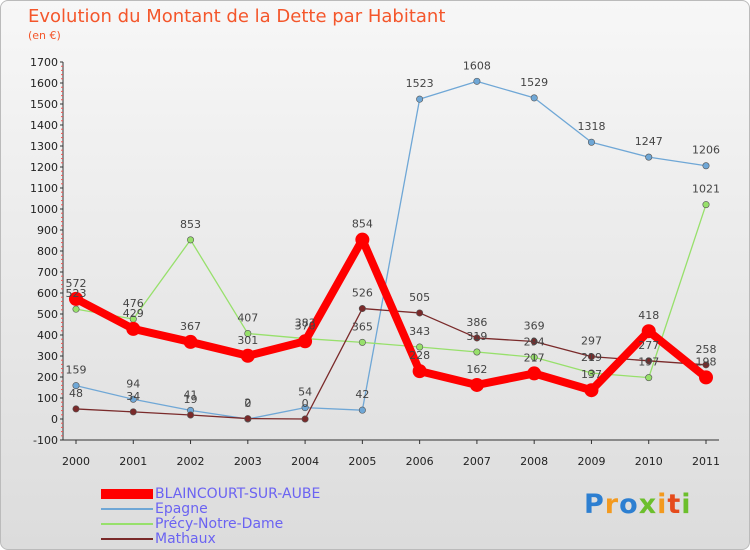 The height and width of the screenshot is (550, 750). I want to click on y-tick-label: 500, so click(47, 314).